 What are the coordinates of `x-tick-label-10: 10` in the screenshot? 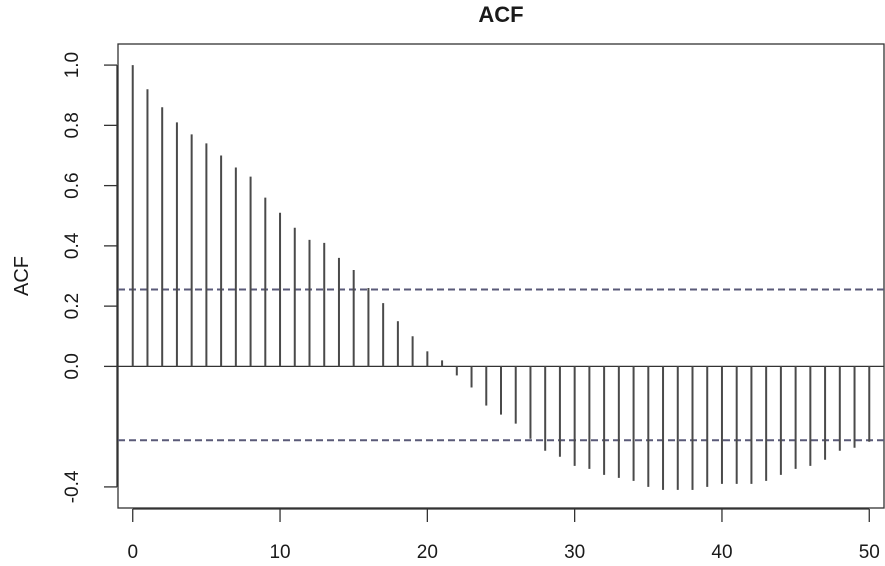 It's located at (279, 552).